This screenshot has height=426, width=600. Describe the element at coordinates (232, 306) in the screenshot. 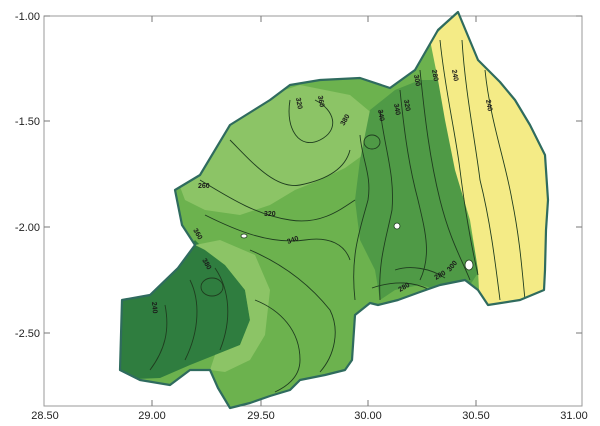

I see `band-light-green-southwest` at that location.